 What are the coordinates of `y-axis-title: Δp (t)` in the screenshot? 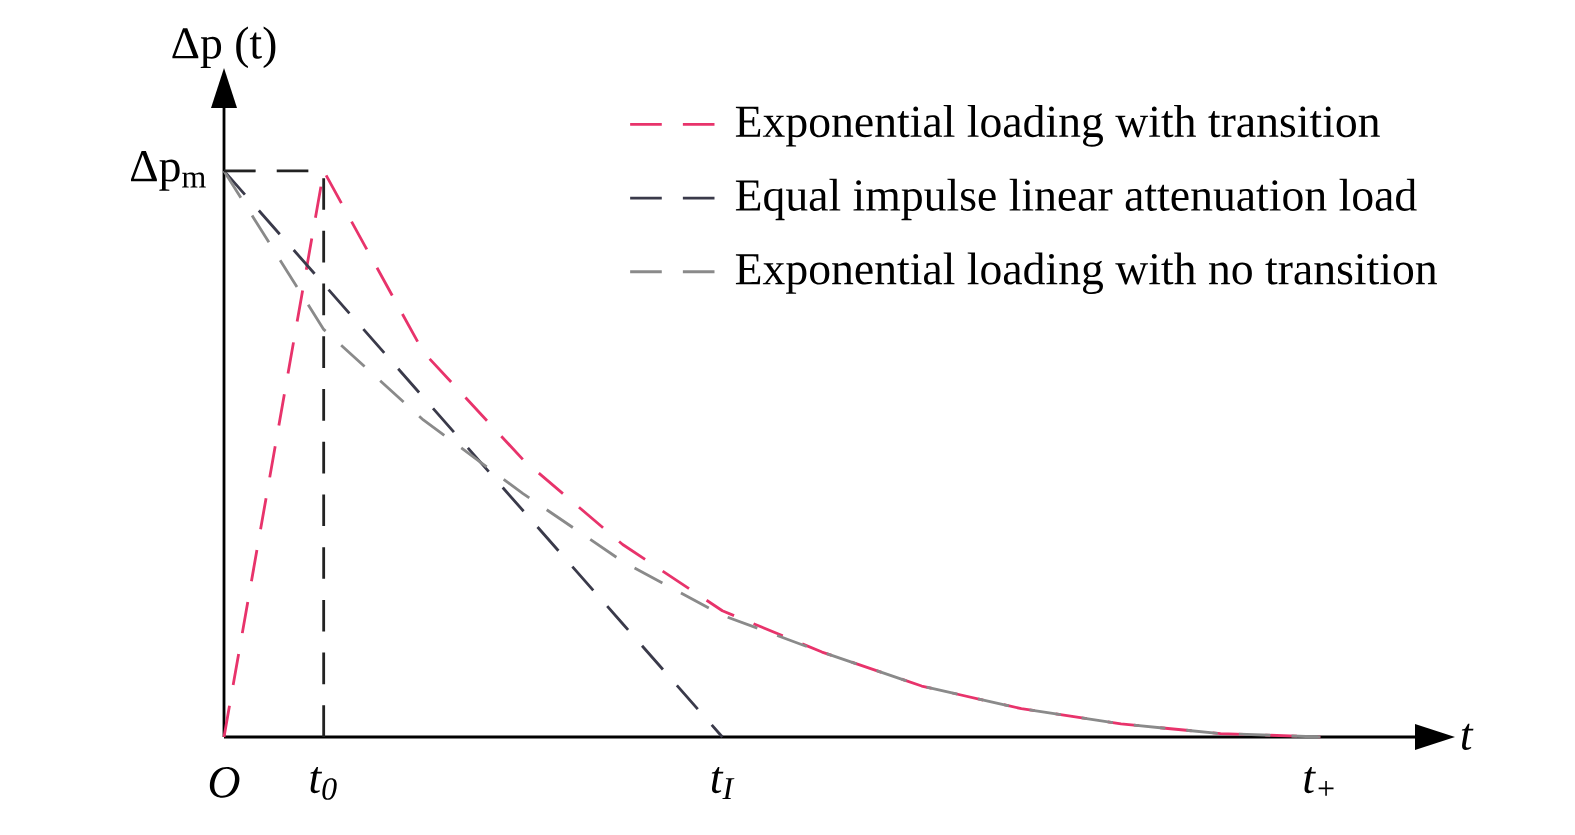 It's located at (224, 47).